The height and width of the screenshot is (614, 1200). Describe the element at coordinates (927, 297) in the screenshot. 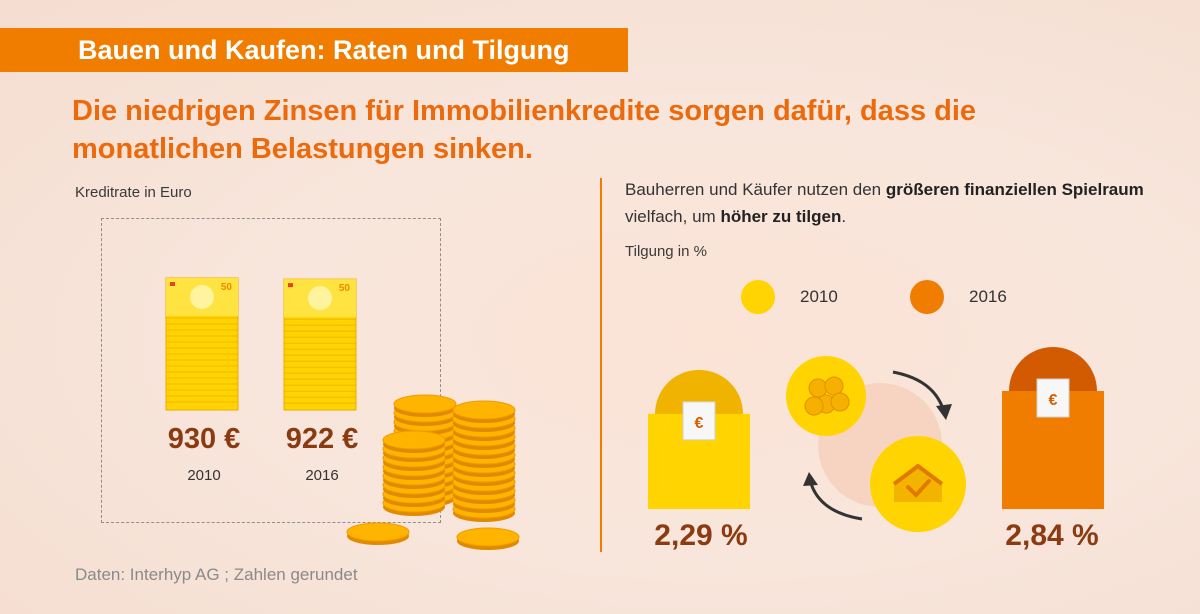

I see `legend-swatch-2016` at that location.